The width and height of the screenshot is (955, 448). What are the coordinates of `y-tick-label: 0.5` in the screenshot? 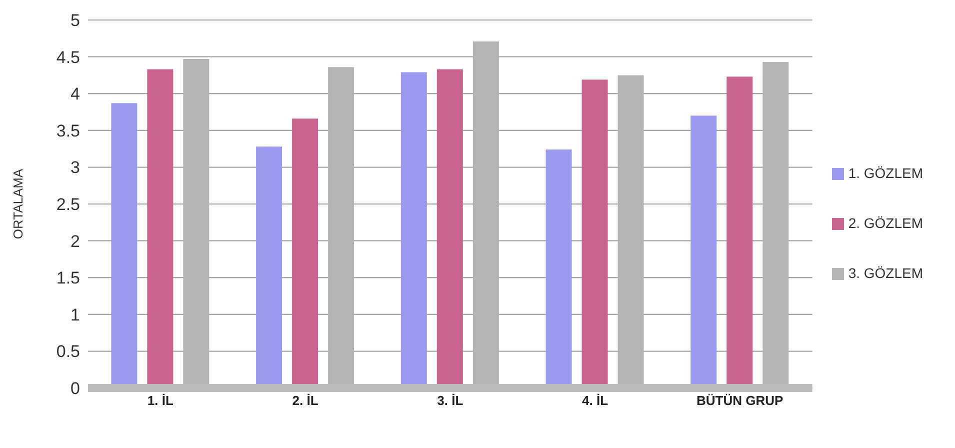 It's located at (68, 352).